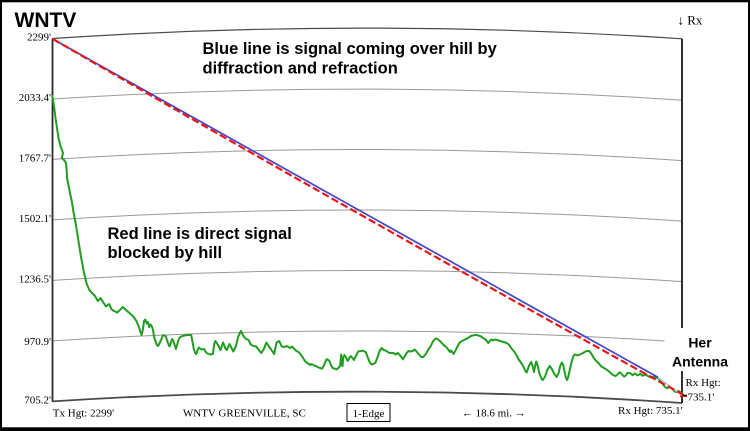 The width and height of the screenshot is (750, 431). Describe the element at coordinates (35, 98) in the screenshot. I see `svg-text: 2033.4'` at that location.